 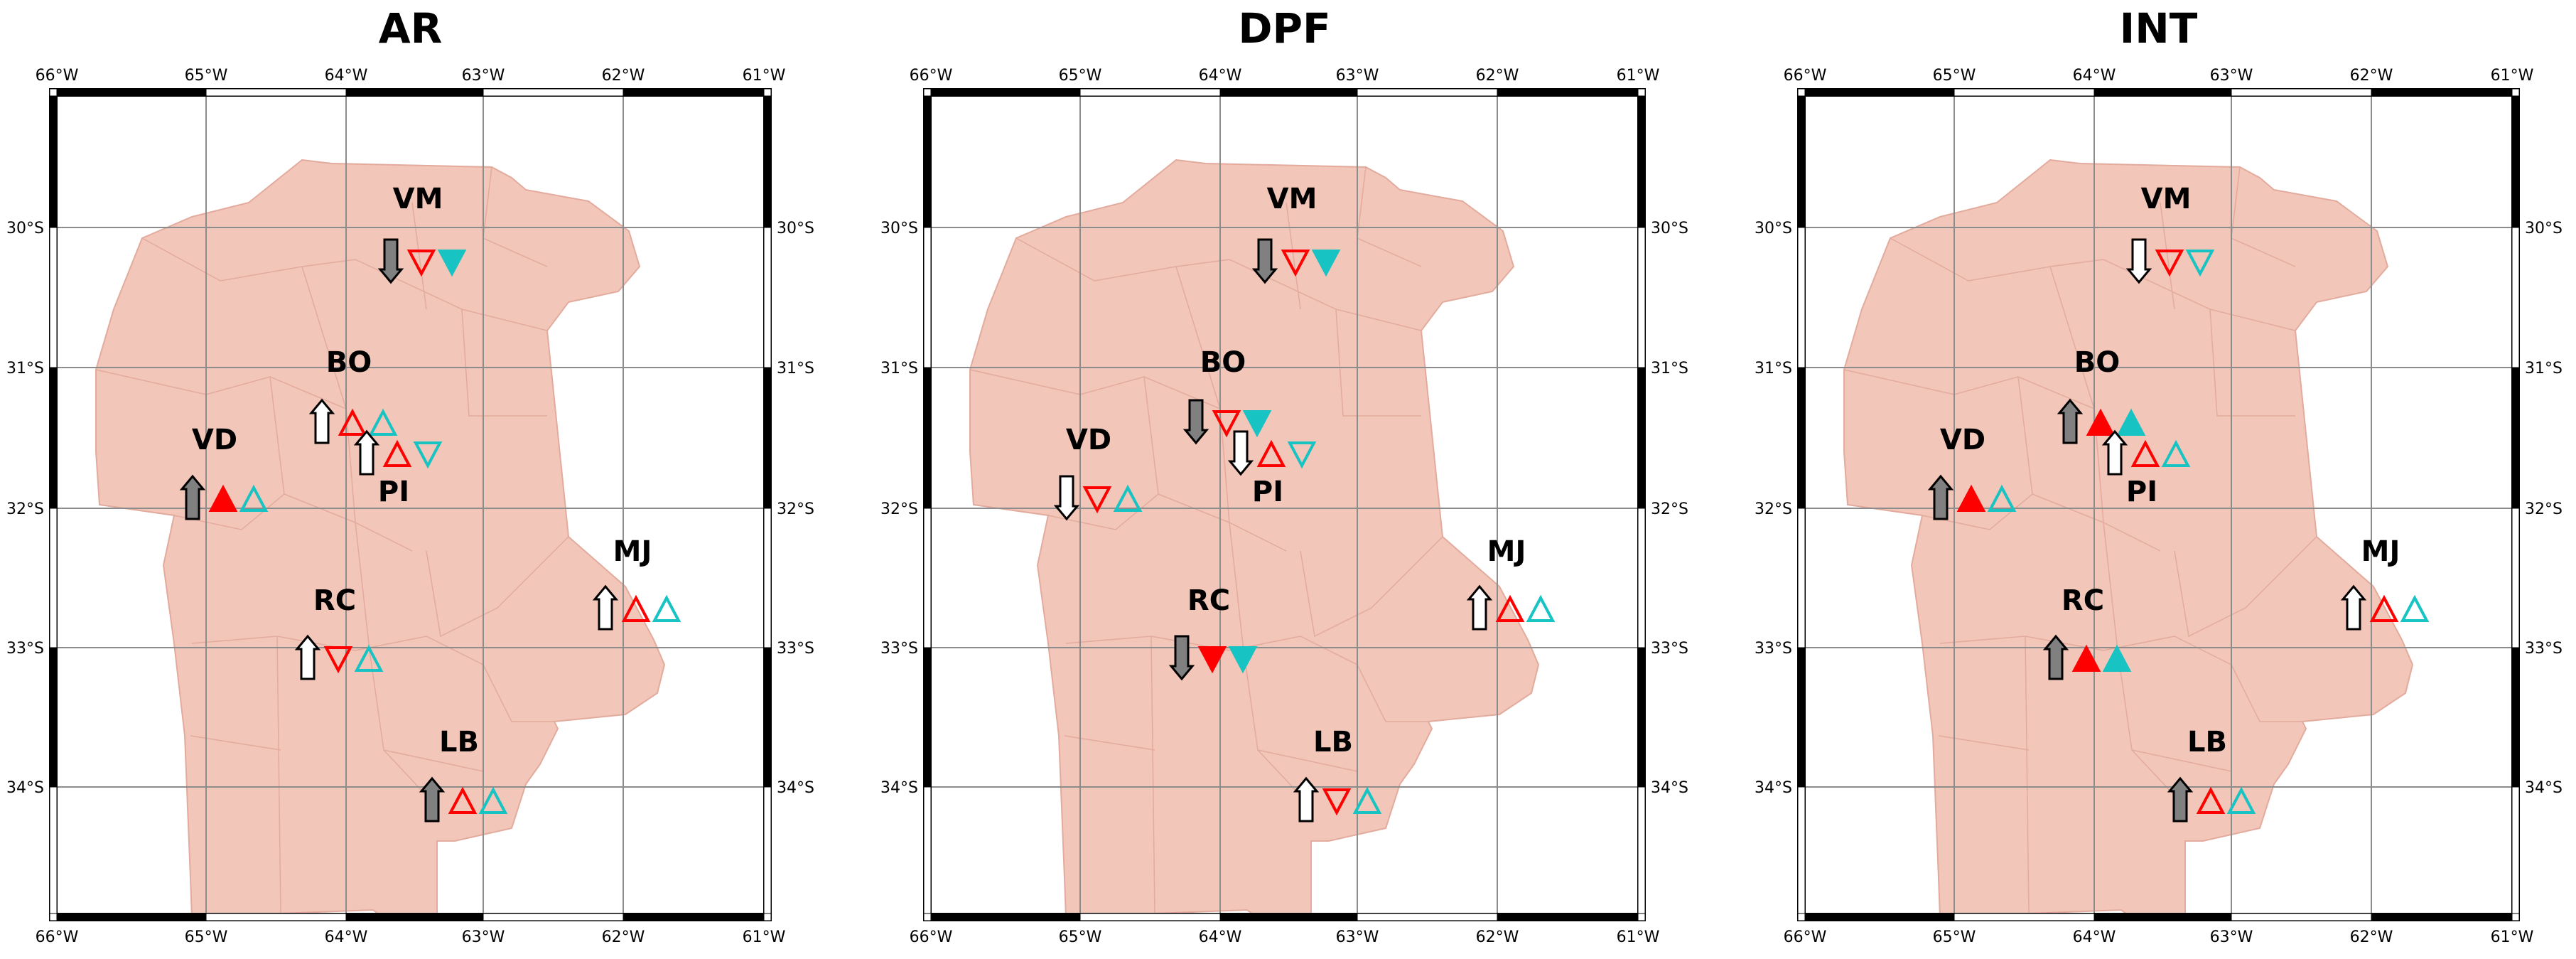 What do you see at coordinates (1267, 492) in the screenshot?
I see `station-label: PI` at bounding box center [1267, 492].